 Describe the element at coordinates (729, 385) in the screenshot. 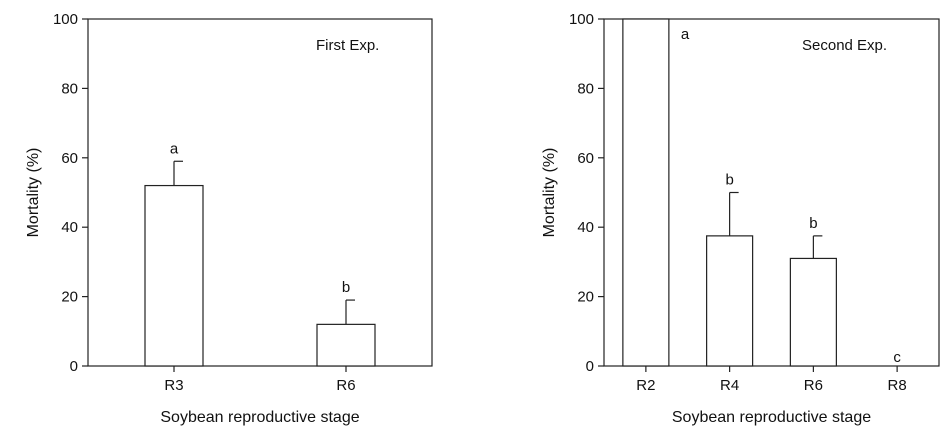

I see `x-tick-label: R4` at that location.